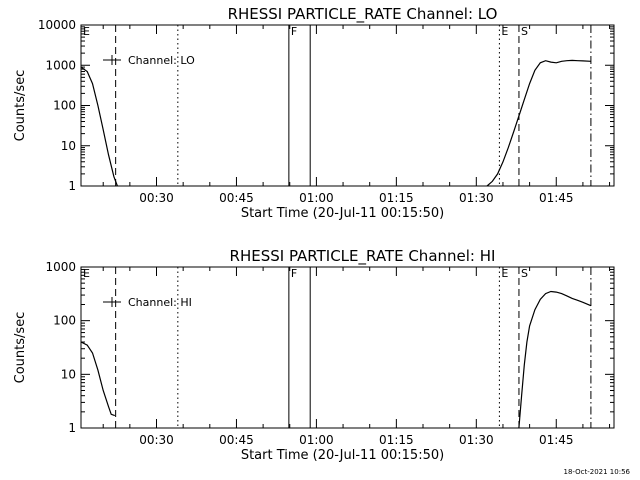  What do you see at coordinates (363, 14) in the screenshot?
I see `chart-title: RHESSI PARTICLE_RATE Channel: LO` at bounding box center [363, 14].